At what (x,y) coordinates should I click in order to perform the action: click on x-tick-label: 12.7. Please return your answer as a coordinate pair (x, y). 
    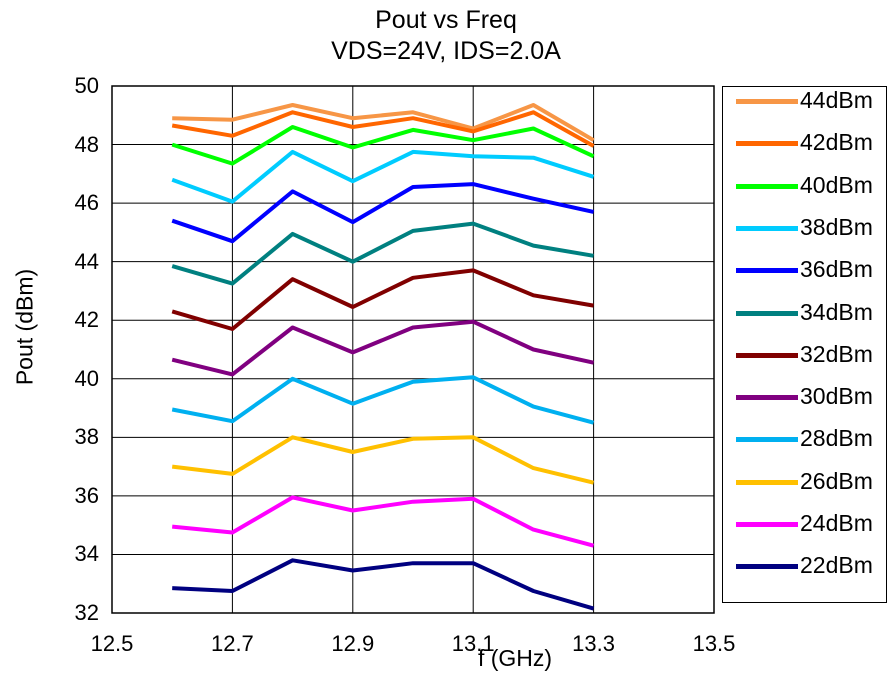
    Looking at the image, I should click on (232, 643).